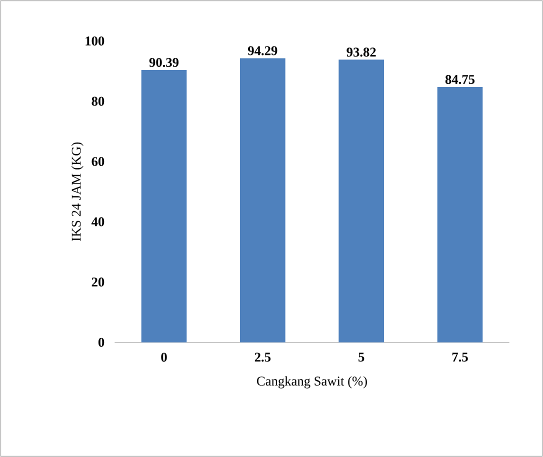  Describe the element at coordinates (460, 357) in the screenshot. I see `x-tick-label: 7.5` at that location.